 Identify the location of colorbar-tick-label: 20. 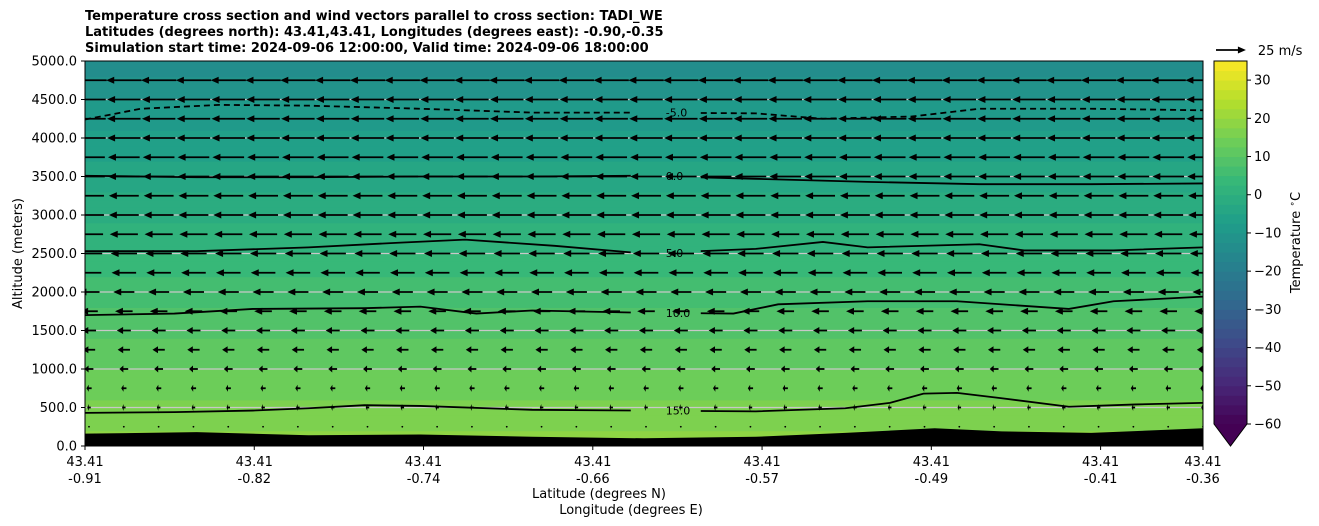
(1262, 119).